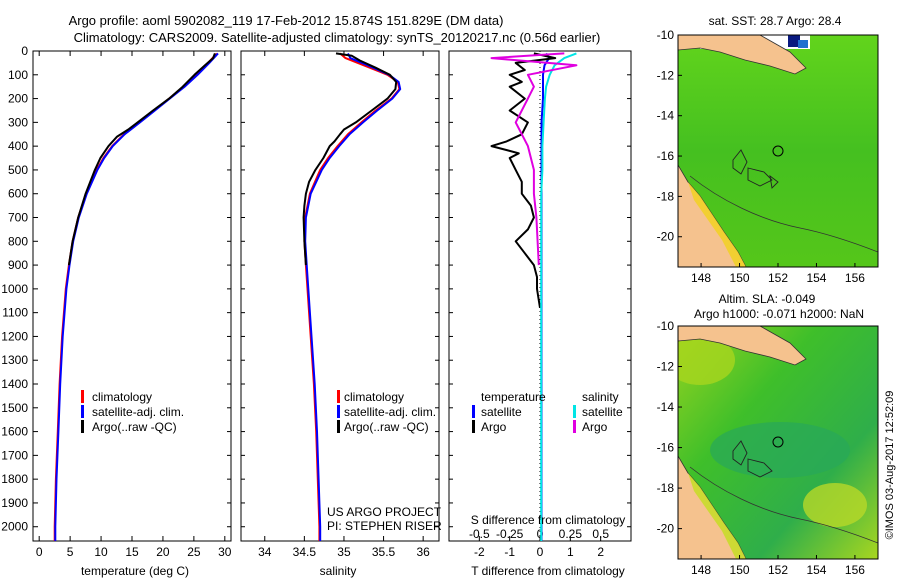  I want to click on argo-position-marker, so click(778, 442).